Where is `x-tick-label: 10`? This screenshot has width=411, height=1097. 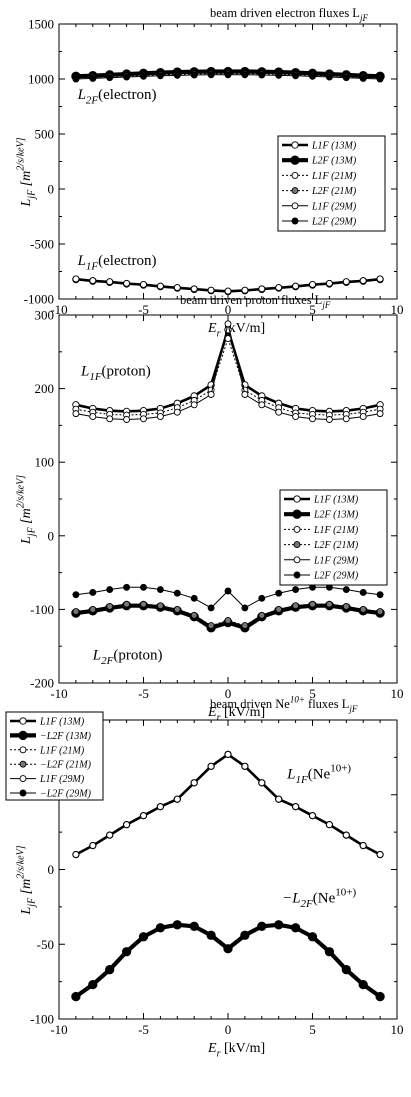
x-tick-label: 10 is located at coordinates (397, 309).